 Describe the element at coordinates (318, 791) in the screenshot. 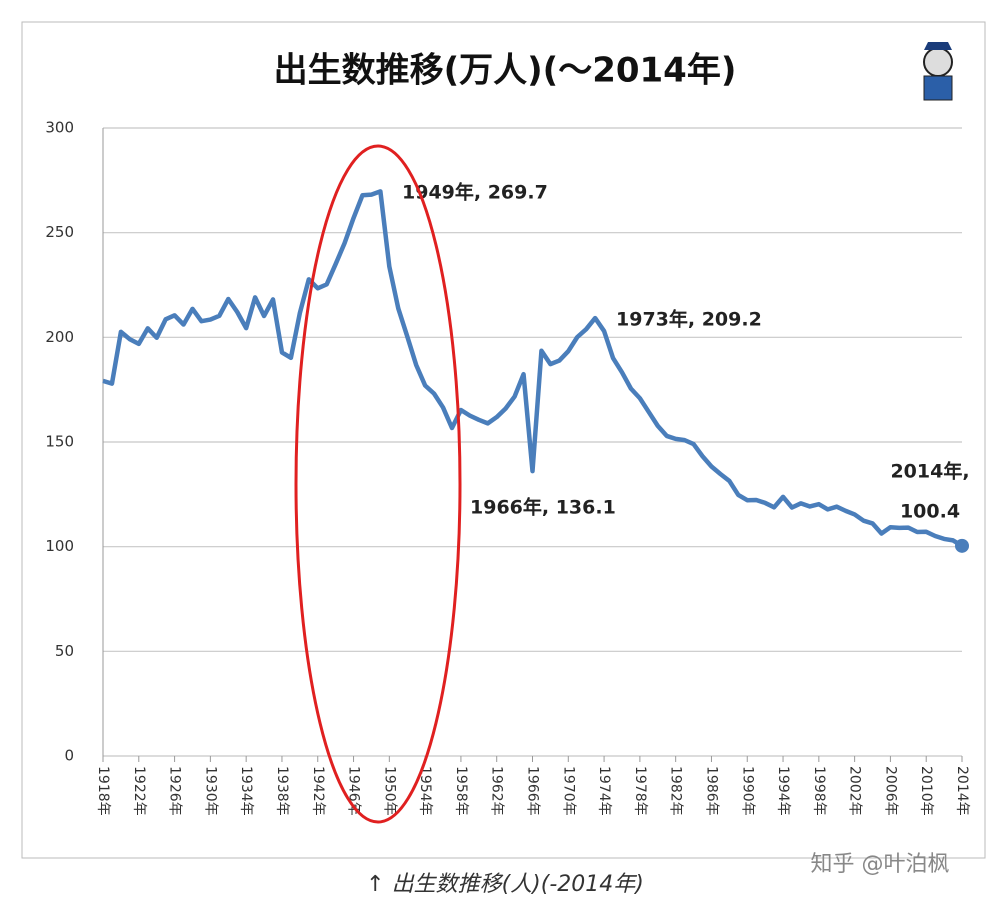

I see `x-tick-label: 1942年` at that location.